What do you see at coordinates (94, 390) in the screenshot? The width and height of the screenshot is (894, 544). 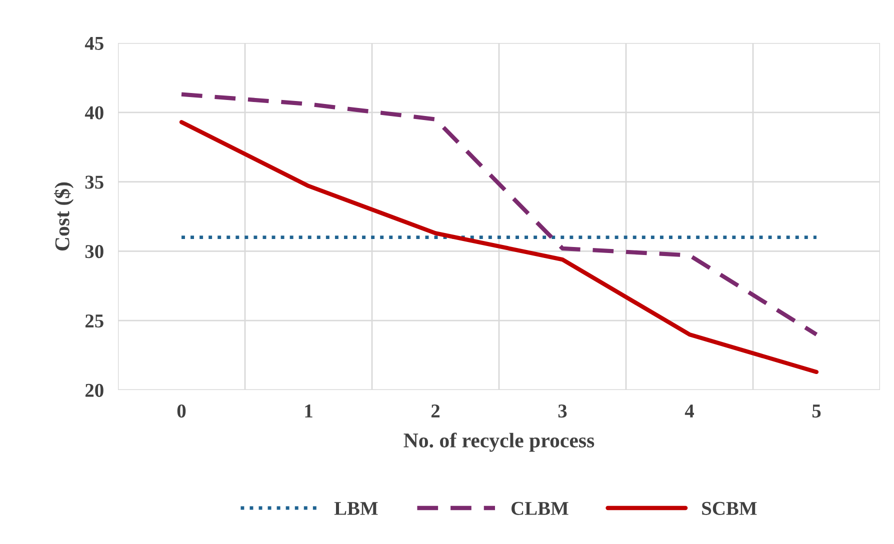 I see `y-tick-label: 20` at bounding box center [94, 390].